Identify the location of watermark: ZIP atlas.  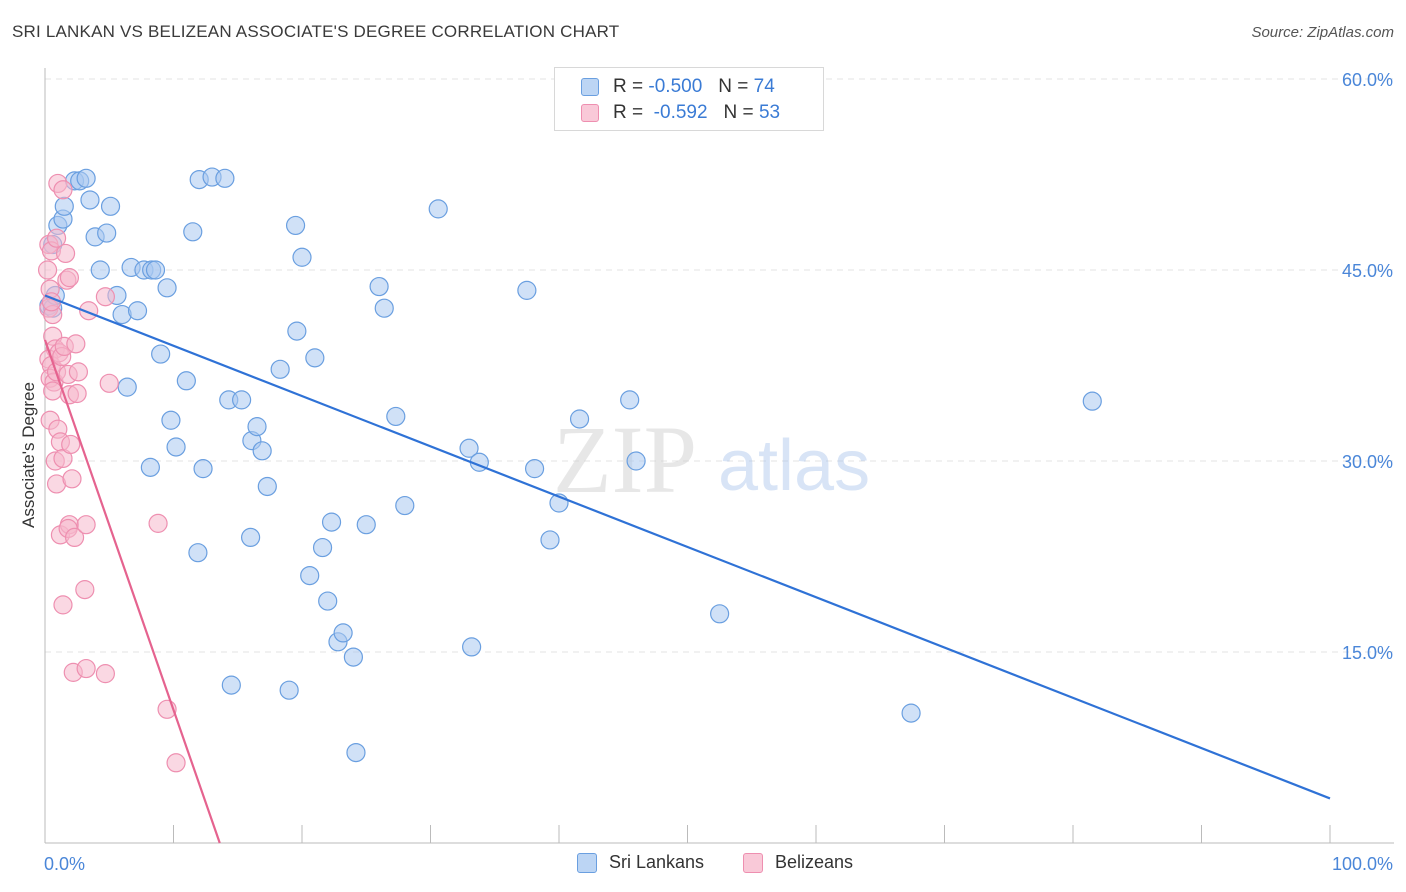
(711, 459).